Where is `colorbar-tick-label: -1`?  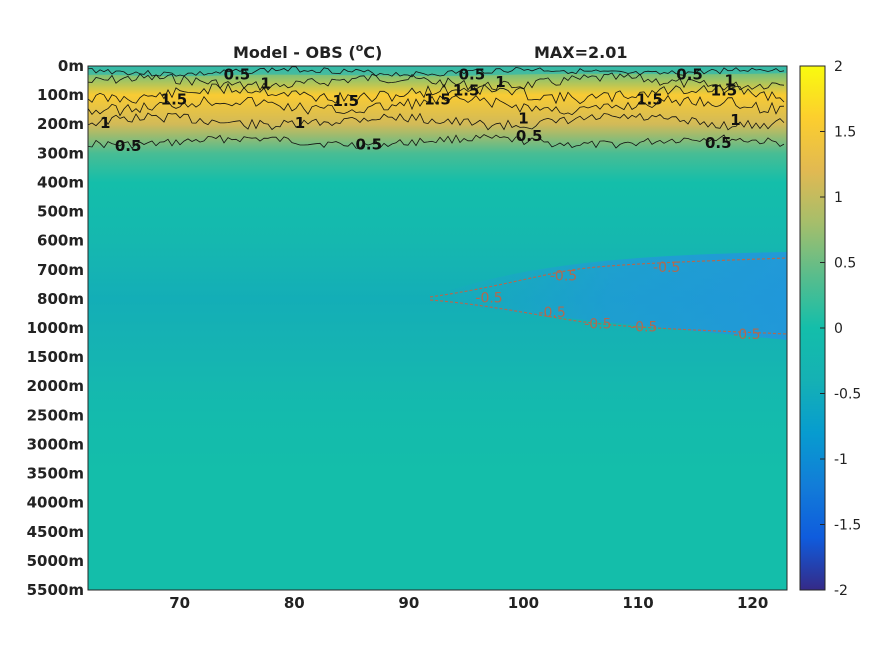 colorbar-tick-label: -1 is located at coordinates (841, 460).